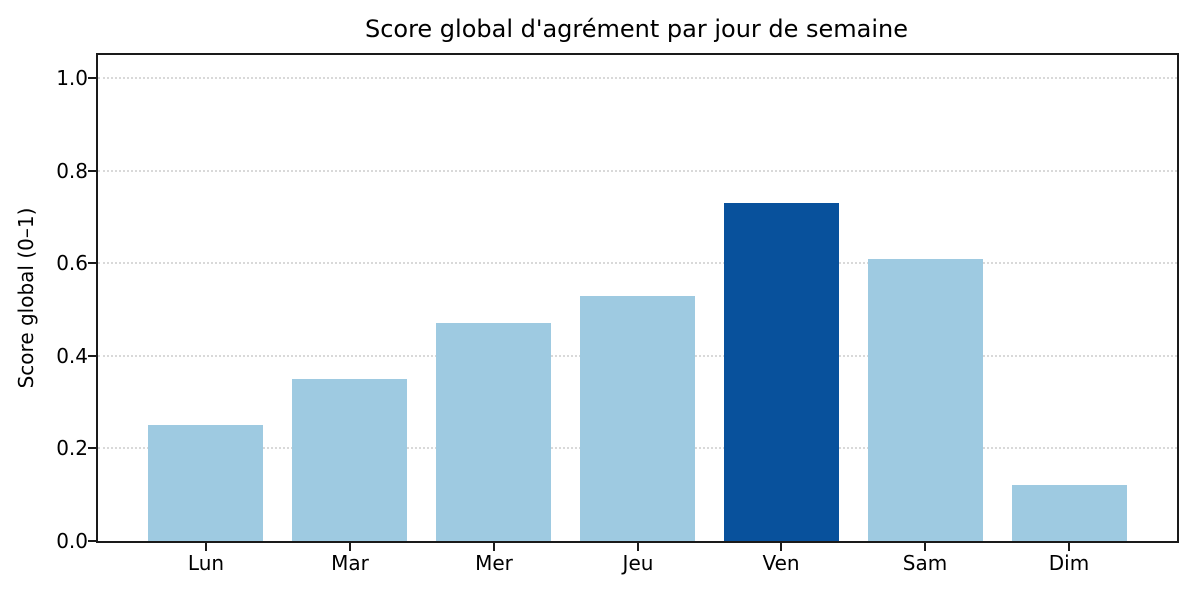  Describe the element at coordinates (637, 263) in the screenshot. I see `gridline-0.6` at that location.